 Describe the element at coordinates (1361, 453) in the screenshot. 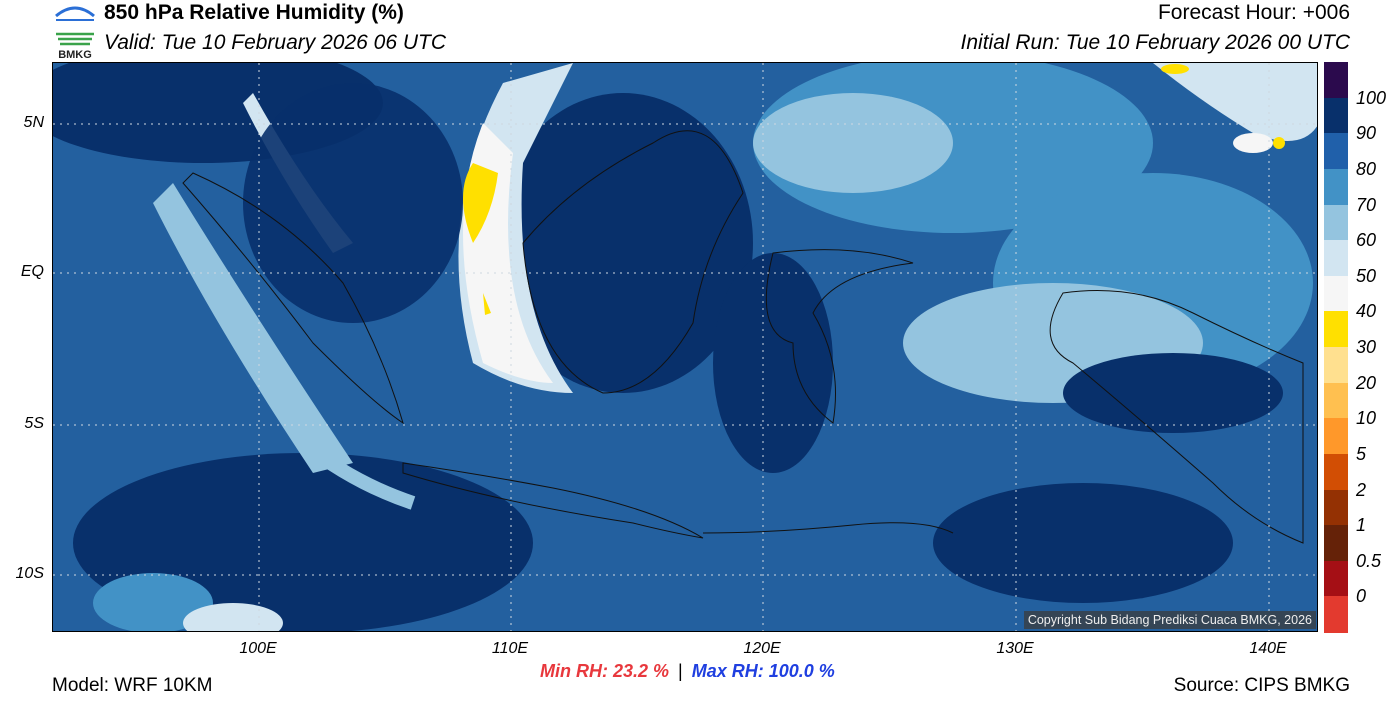

I see `colorbar-label: 5` at that location.